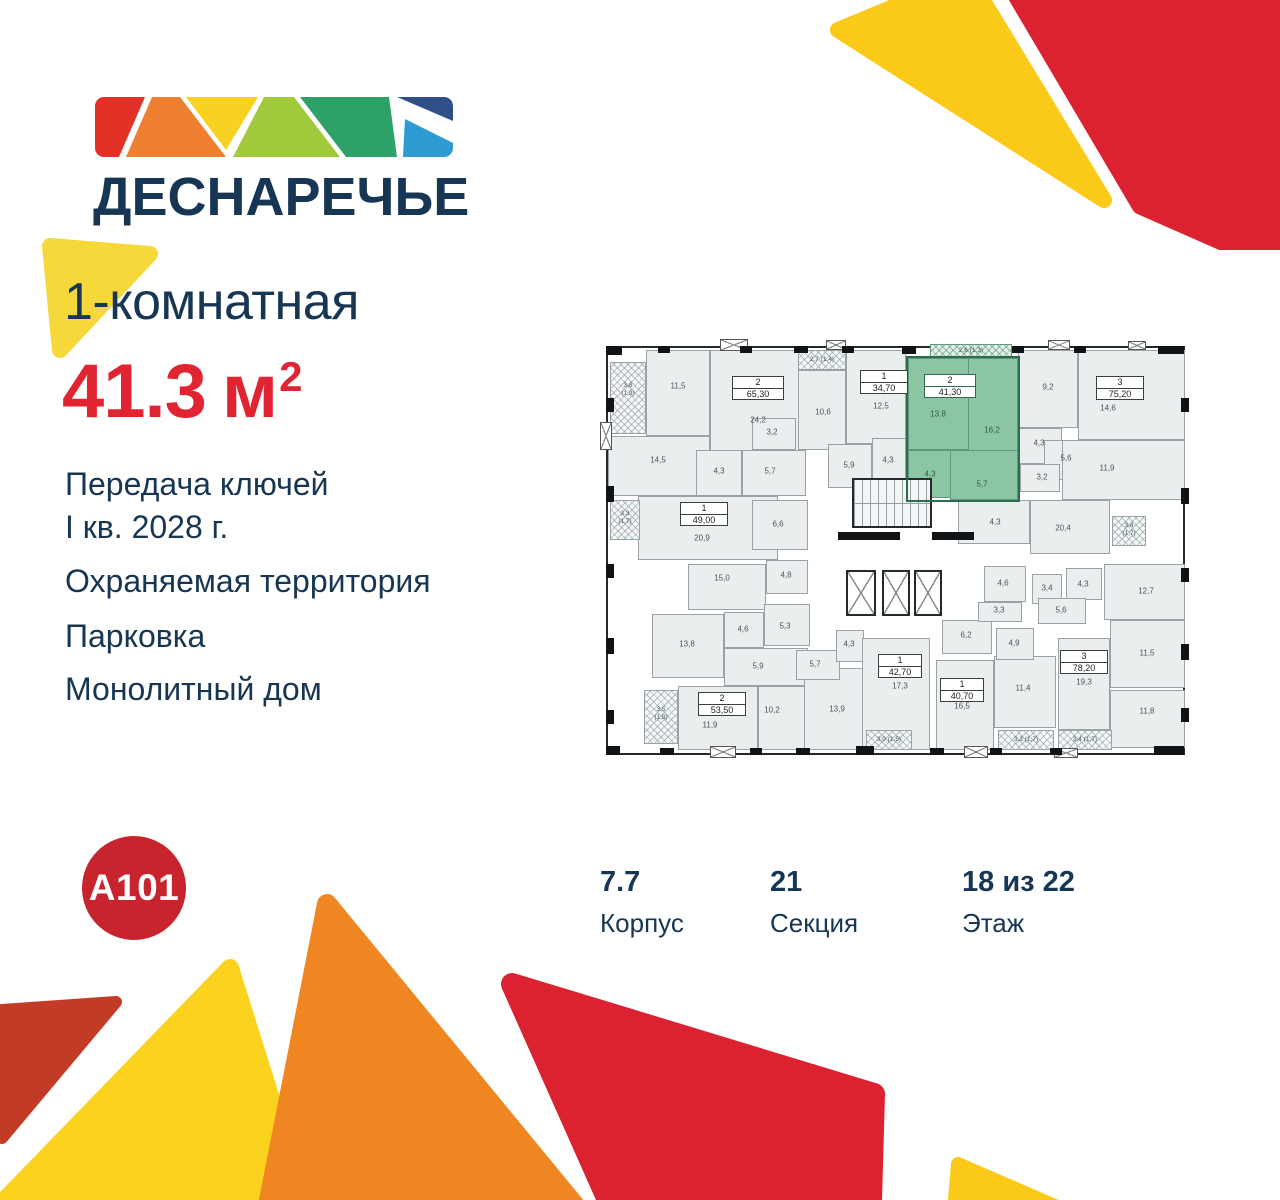 This screenshot has height=1200, width=1280. What do you see at coordinates (428, 138) in the screenshot?
I see `logo-shape-blue` at bounding box center [428, 138].